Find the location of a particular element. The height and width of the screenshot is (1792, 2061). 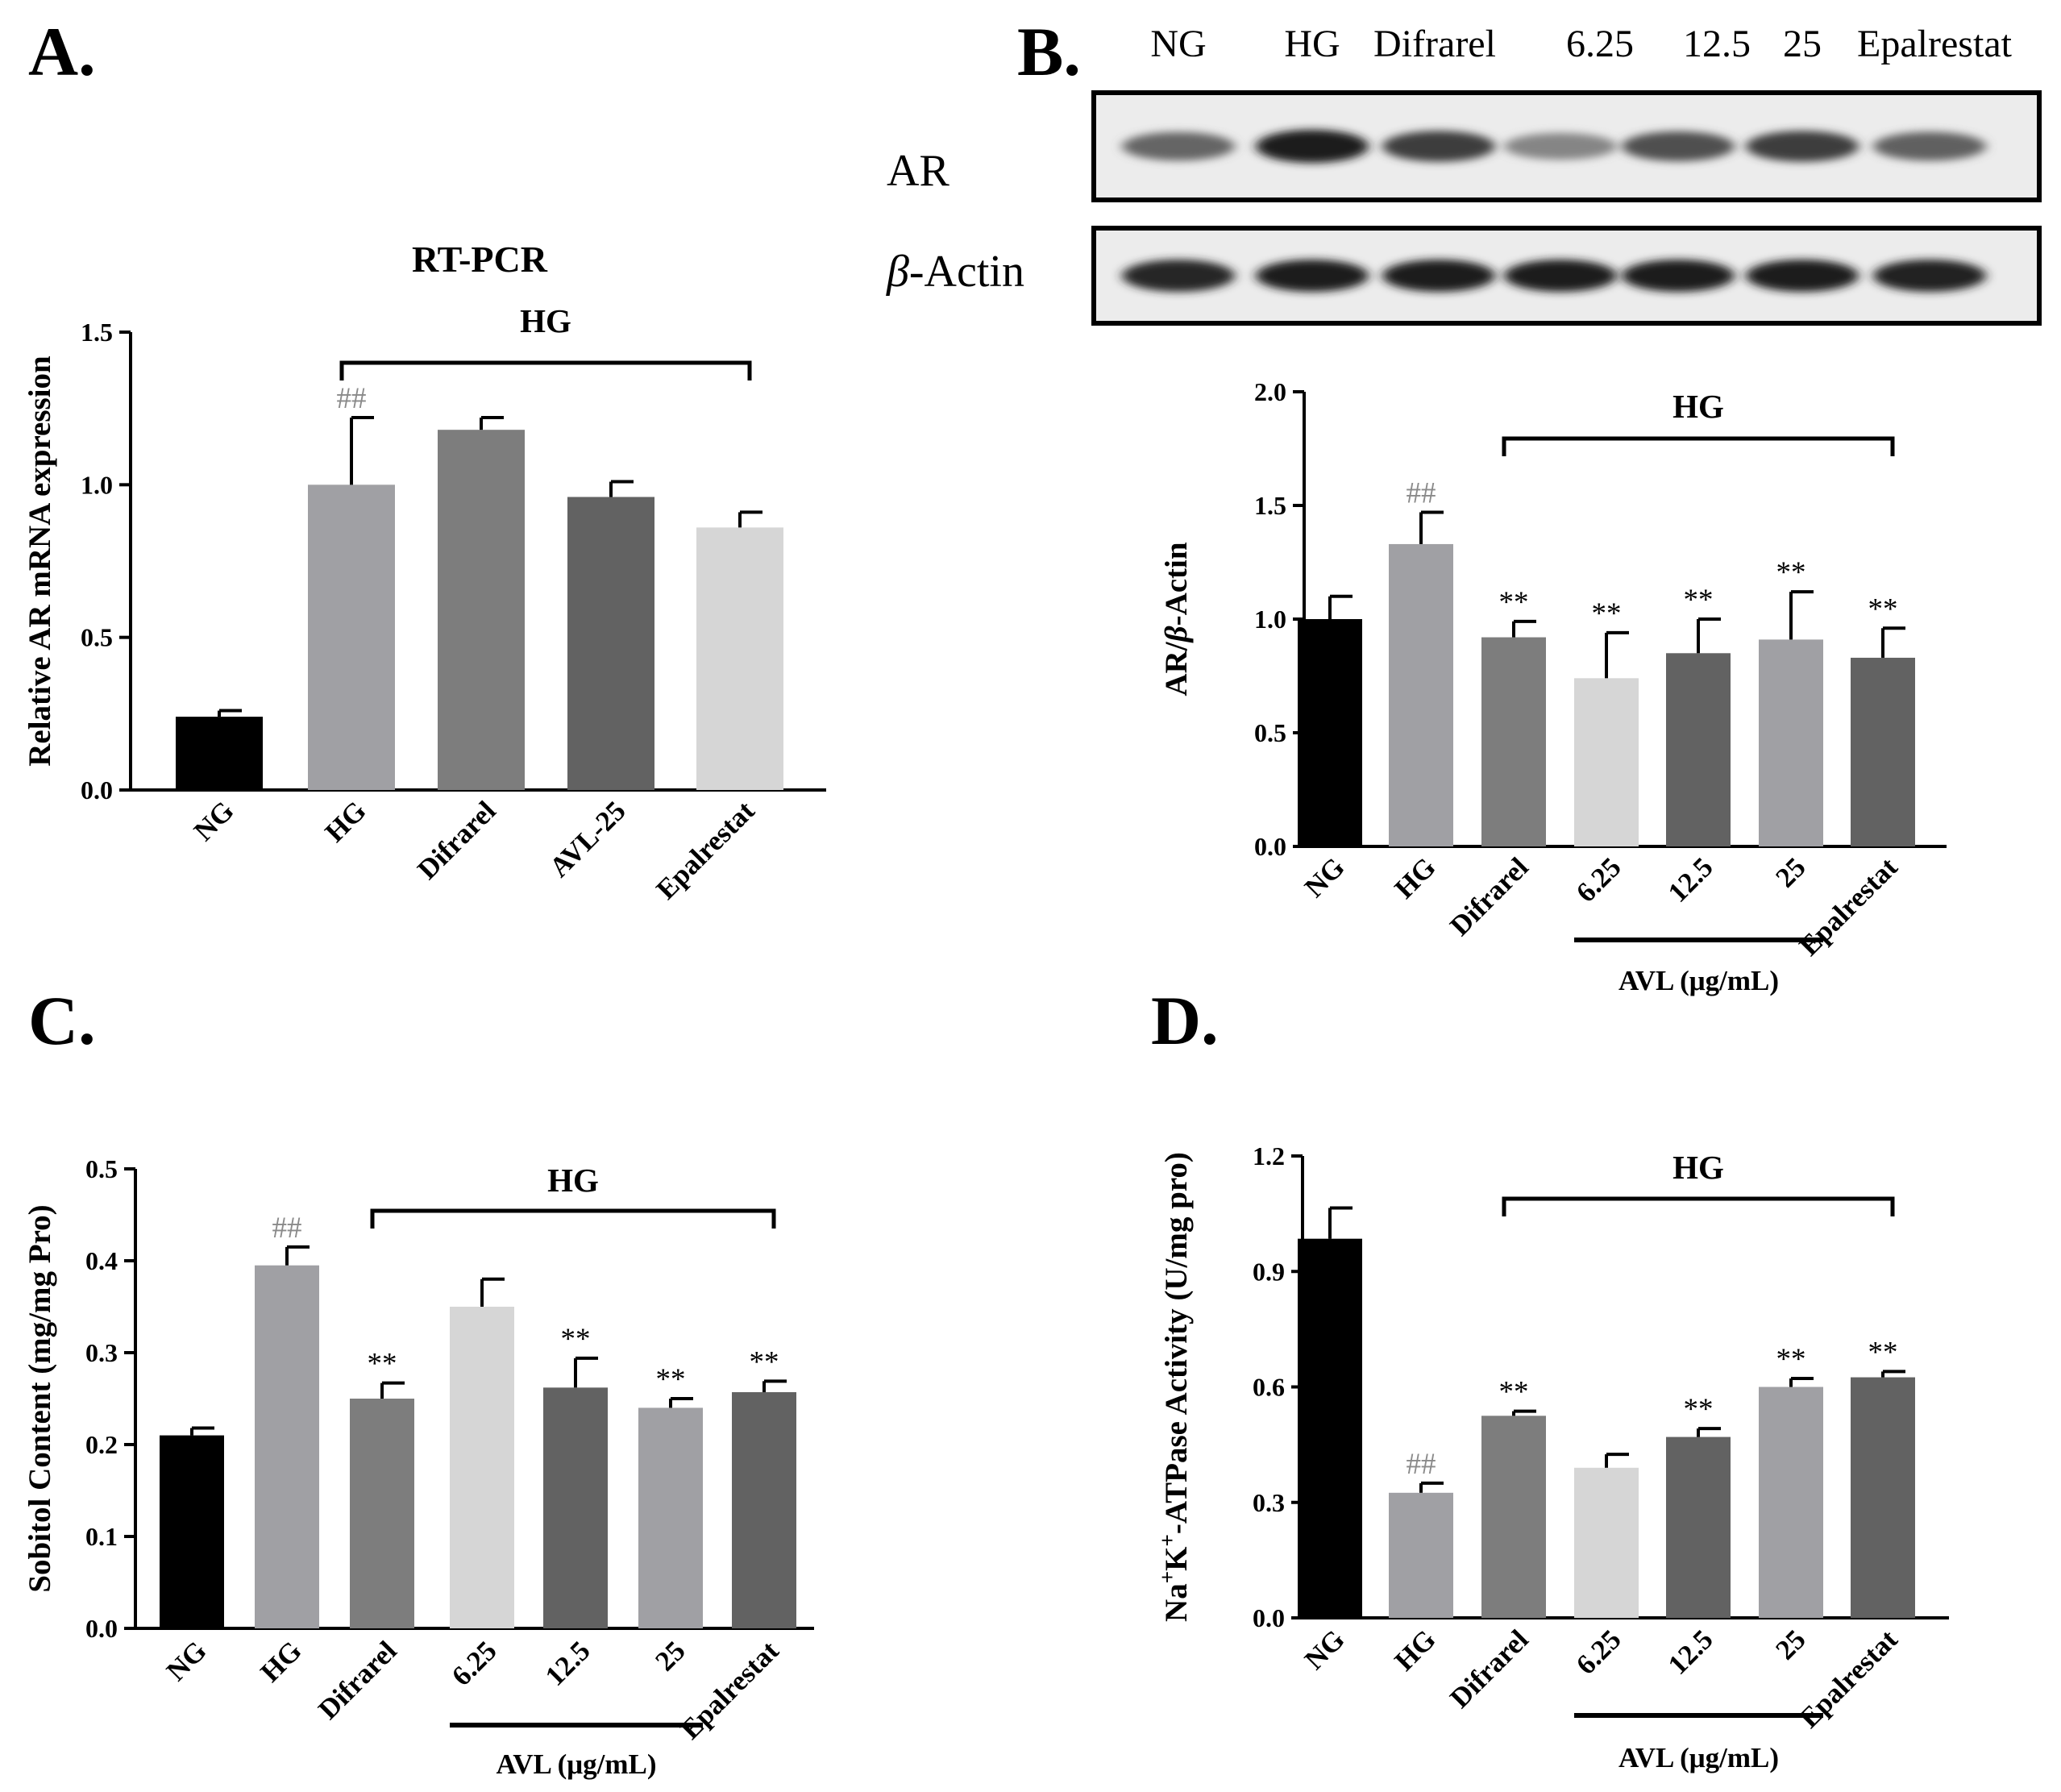

avl-group-label: AVL (μg/mL) is located at coordinates (576, 1764).